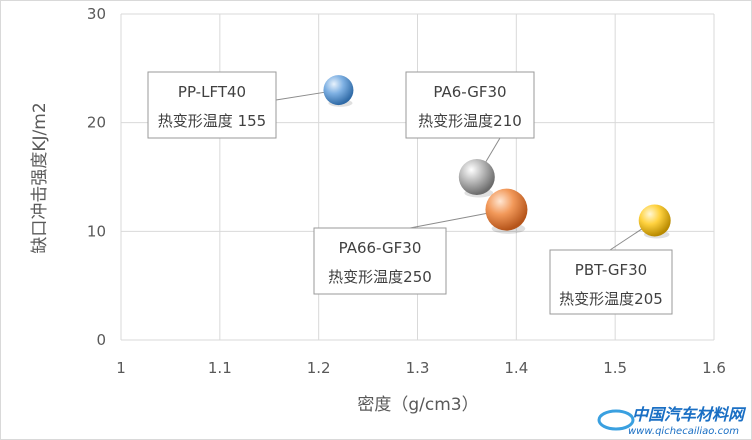 The image size is (752, 440). Describe the element at coordinates (516, 368) in the screenshot. I see `x-tick-label: 1.4` at that location.